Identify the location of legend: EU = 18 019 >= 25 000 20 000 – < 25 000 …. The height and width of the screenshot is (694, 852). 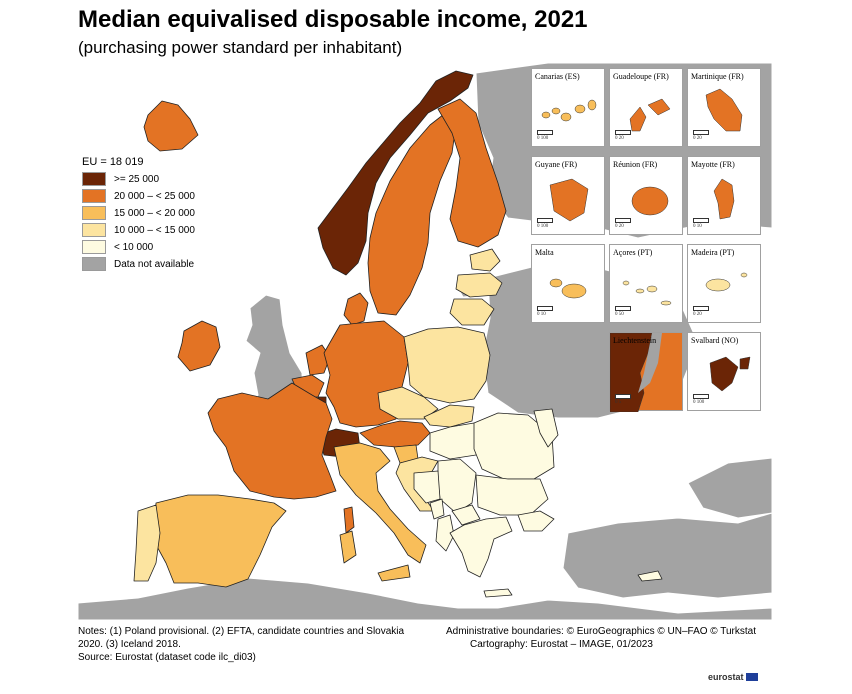
(138, 214).